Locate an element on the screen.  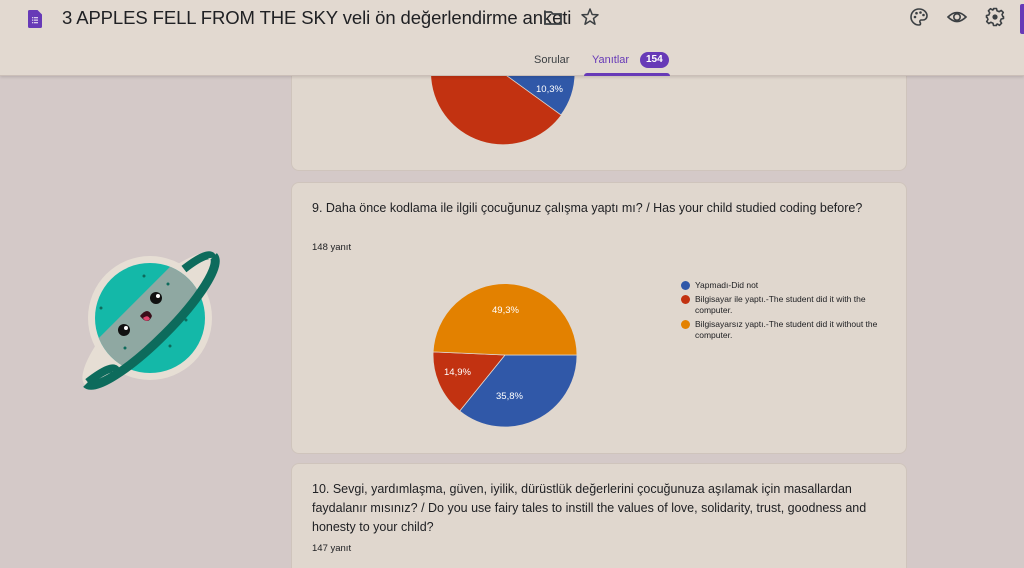
google-forms-icon is located at coordinates (35, 19).